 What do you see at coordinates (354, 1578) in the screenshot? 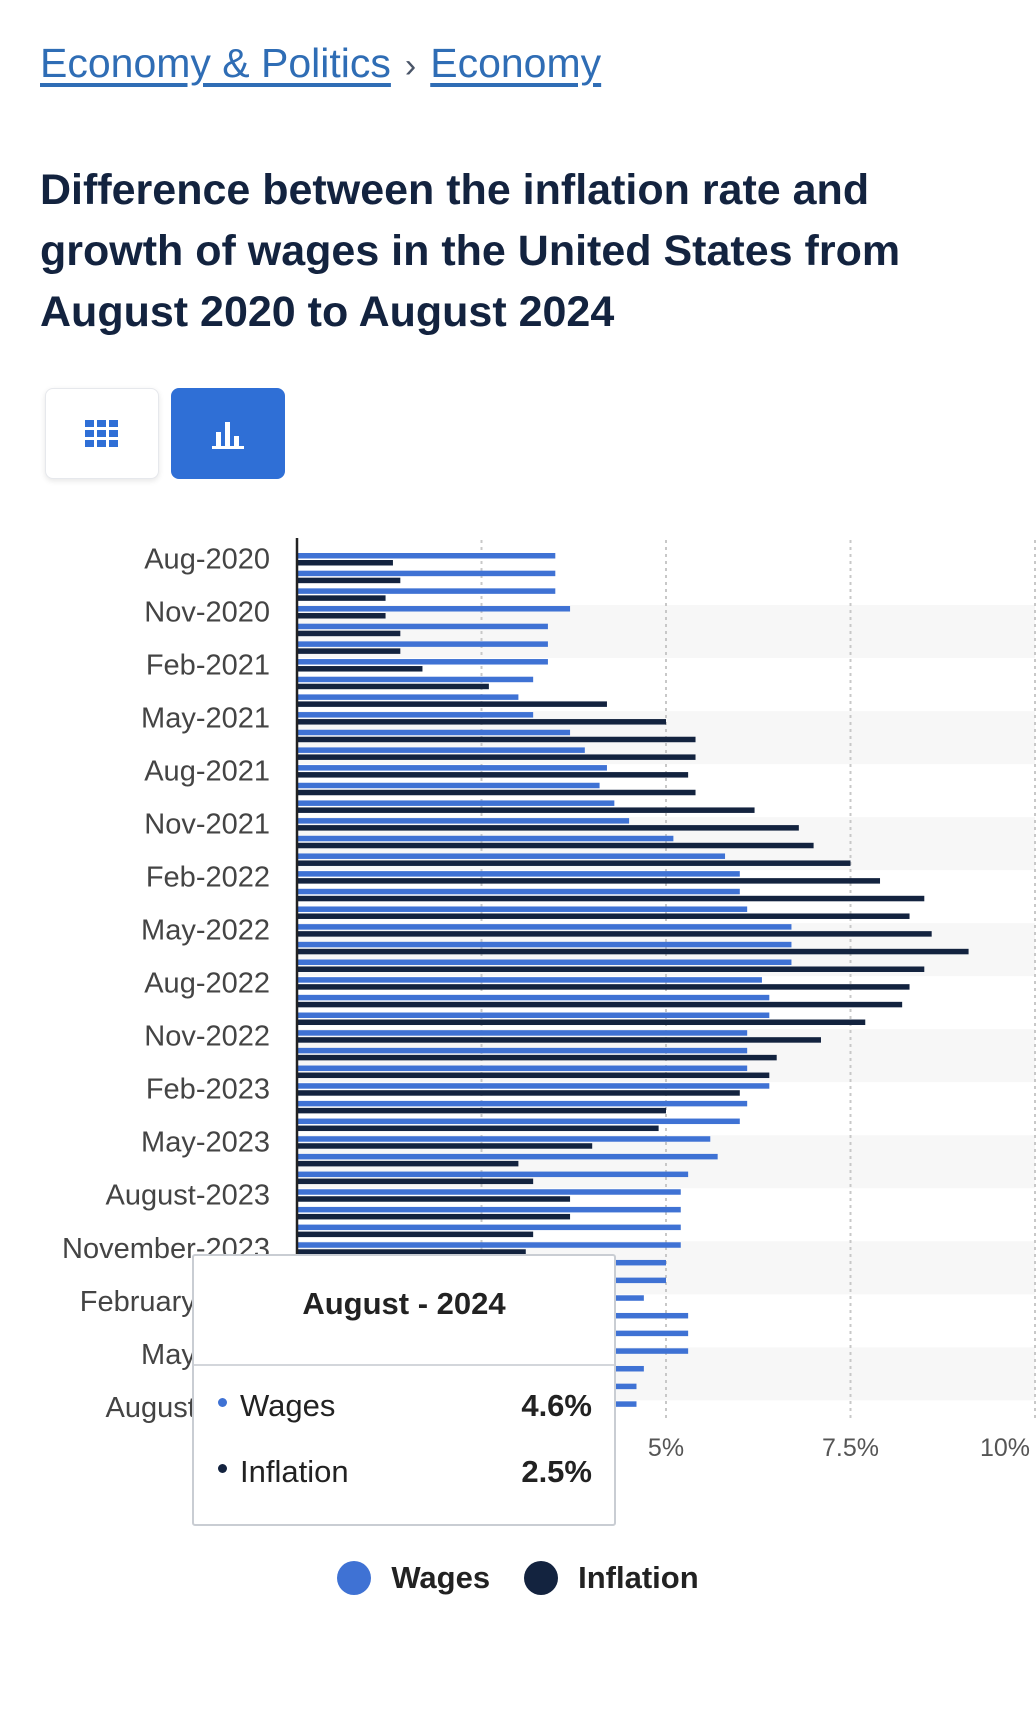
I see `wages-swatch-icon` at bounding box center [354, 1578].